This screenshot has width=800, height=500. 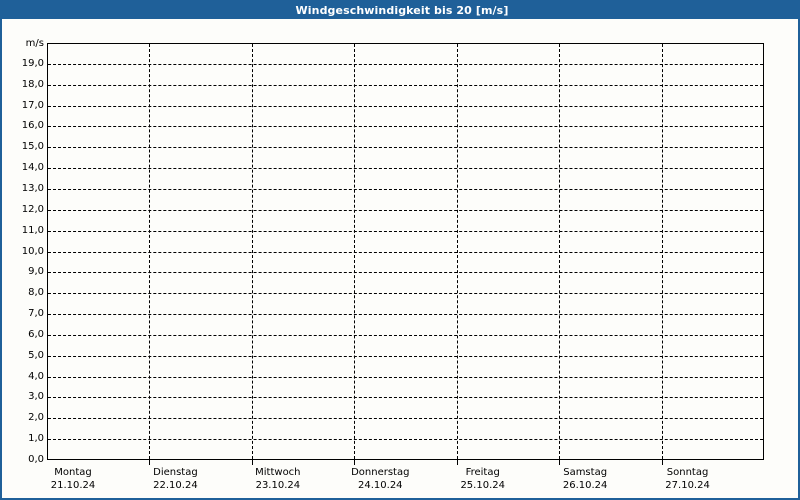 I want to click on y-axis-tick-label: 15,0, so click(x=32, y=147).